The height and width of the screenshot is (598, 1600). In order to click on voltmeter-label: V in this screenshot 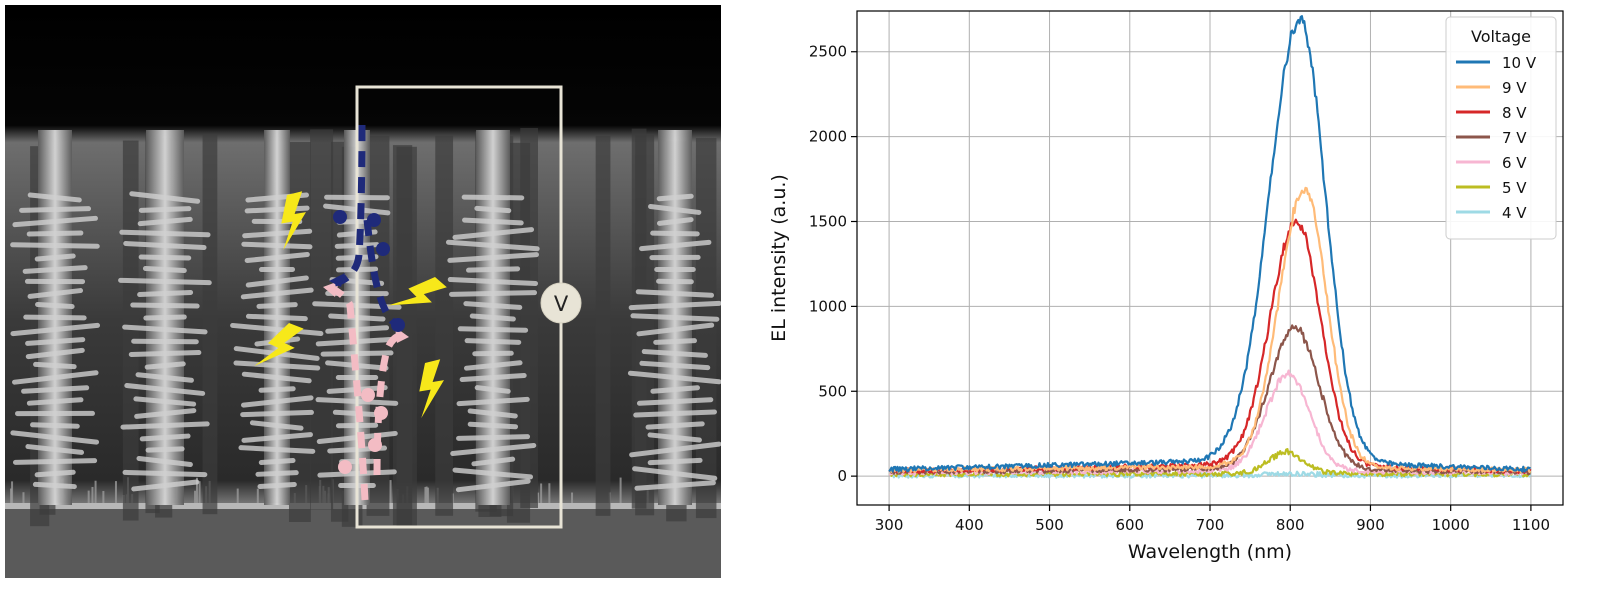, I will do `click(561, 304)`.